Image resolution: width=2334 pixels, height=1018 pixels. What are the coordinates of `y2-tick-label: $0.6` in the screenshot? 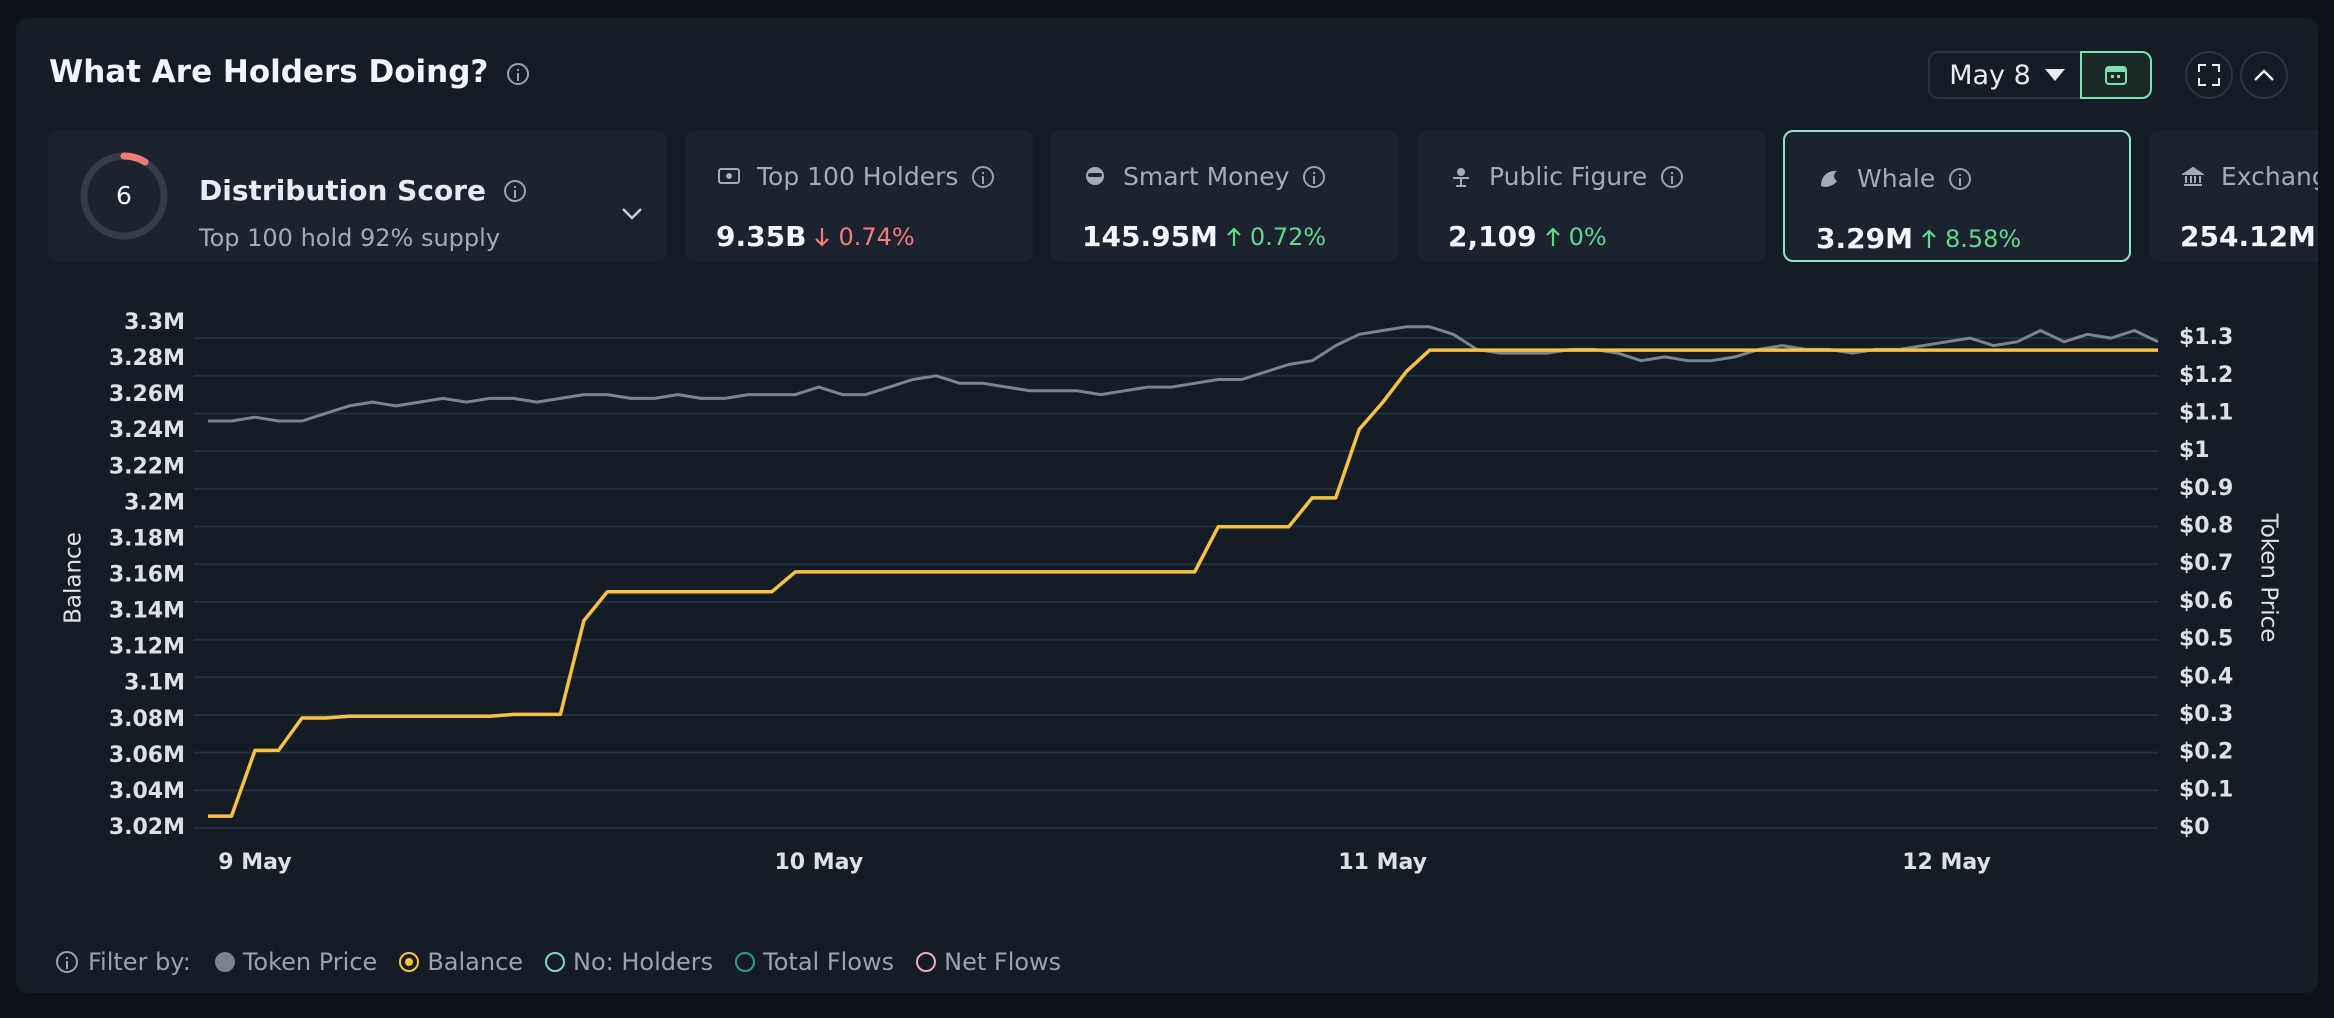 It's located at (2206, 601).